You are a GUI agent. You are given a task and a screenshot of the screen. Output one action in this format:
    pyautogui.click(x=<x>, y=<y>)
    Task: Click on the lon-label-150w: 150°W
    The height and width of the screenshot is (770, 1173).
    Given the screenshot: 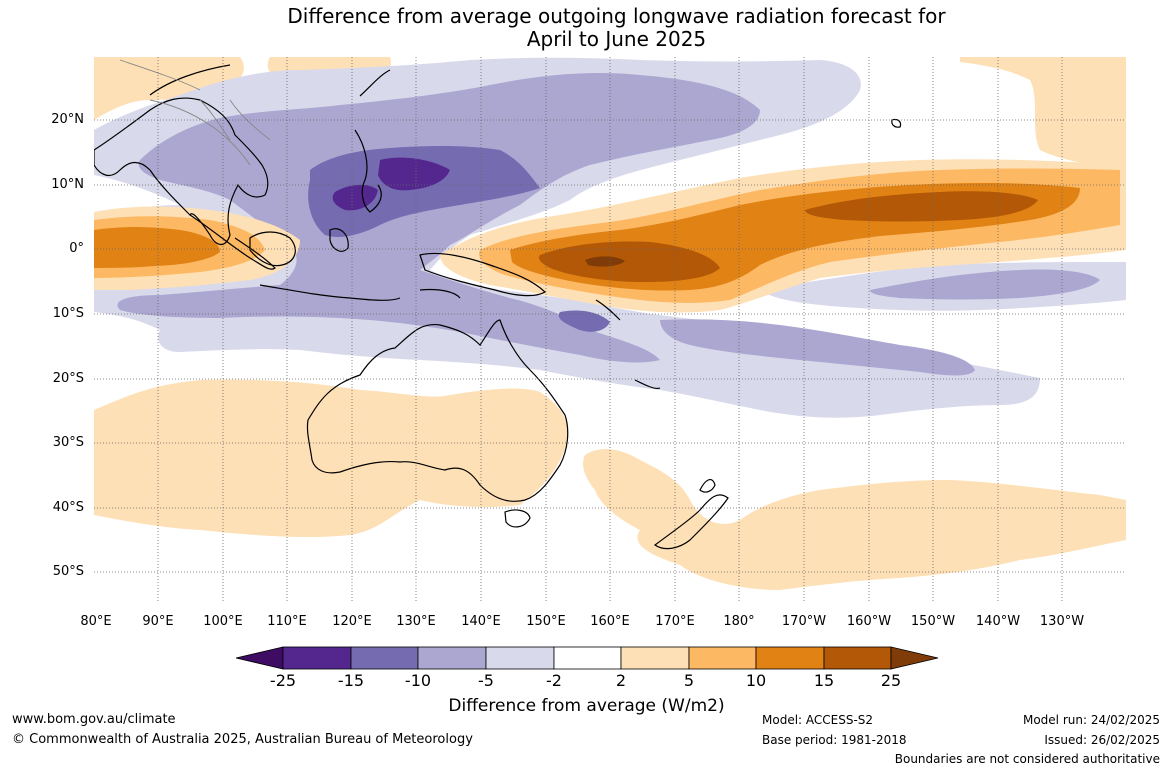 What is the action you would take?
    pyautogui.click(x=933, y=621)
    